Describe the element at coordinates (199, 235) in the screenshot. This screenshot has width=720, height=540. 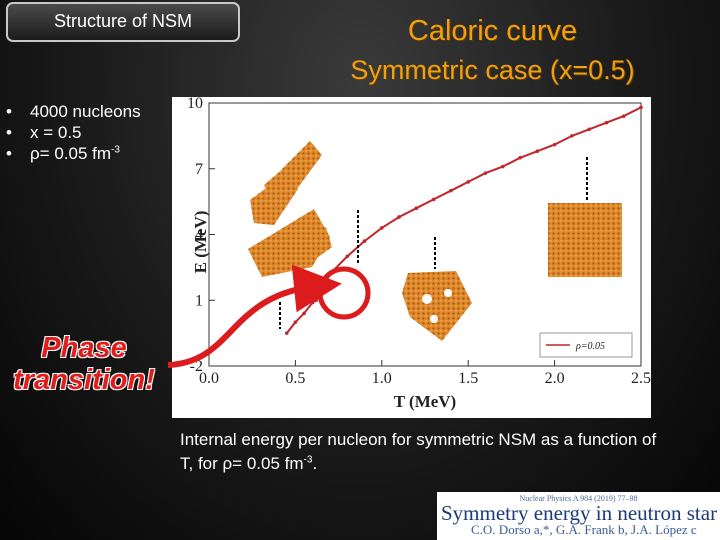
I see `y-tick-label: 4` at that location.